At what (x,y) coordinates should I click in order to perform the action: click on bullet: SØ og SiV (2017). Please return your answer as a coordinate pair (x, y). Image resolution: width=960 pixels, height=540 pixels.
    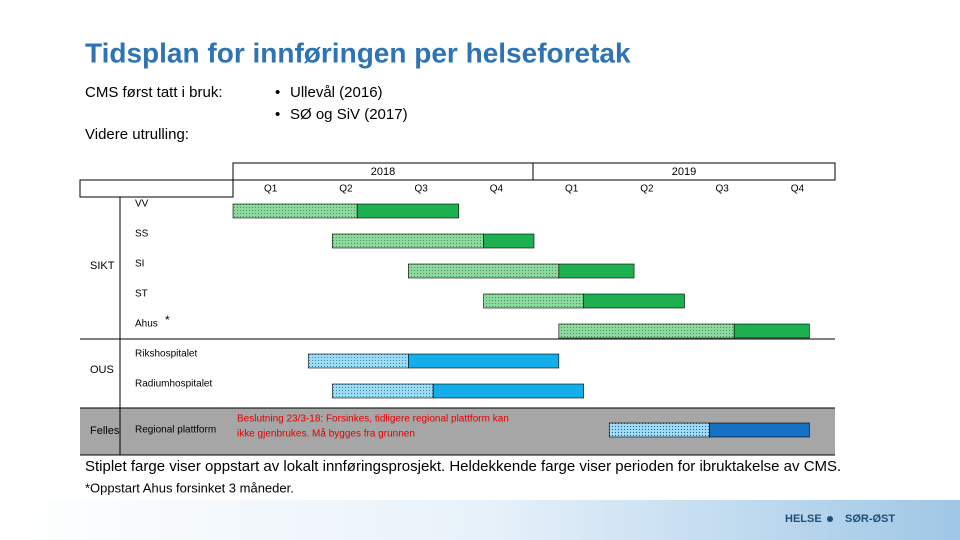
    Looking at the image, I should click on (349, 114).